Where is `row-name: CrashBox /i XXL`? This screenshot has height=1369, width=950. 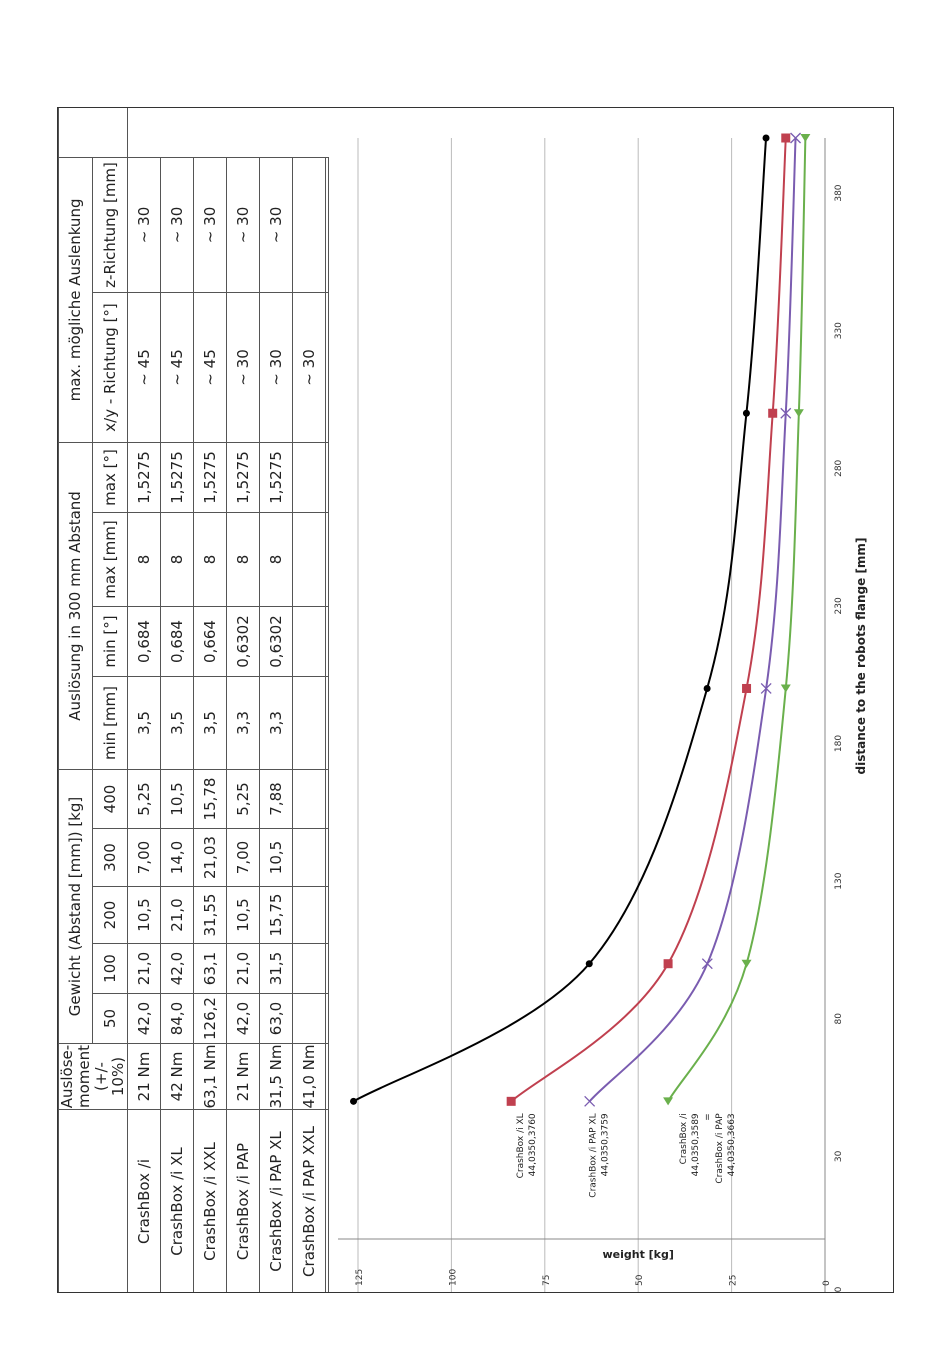 row-name: CrashBox /i XXL is located at coordinates (210, 1200).